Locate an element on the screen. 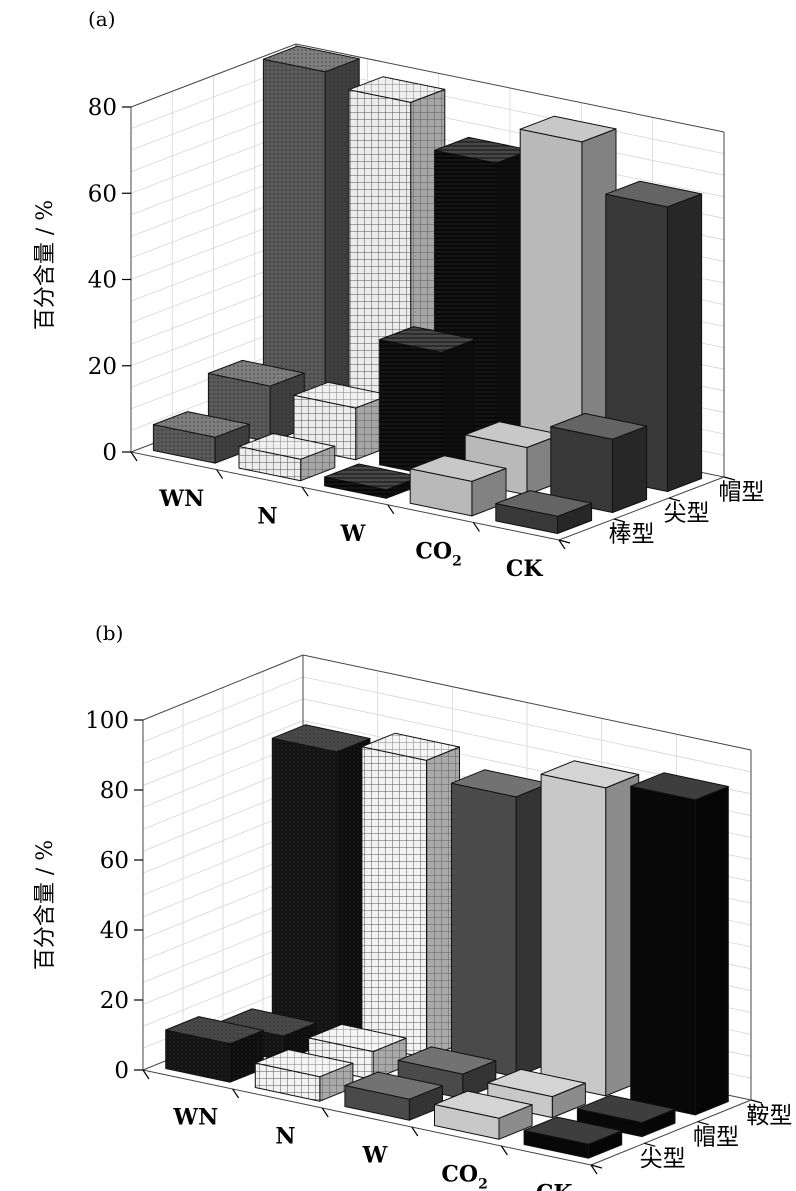 This screenshot has height=1191, width=796. bar-N-鞍型 is located at coordinates (410, 895).